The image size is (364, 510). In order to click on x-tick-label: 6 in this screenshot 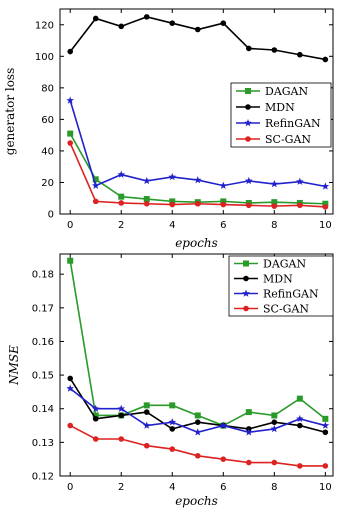, I will do `click(223, 487)`.